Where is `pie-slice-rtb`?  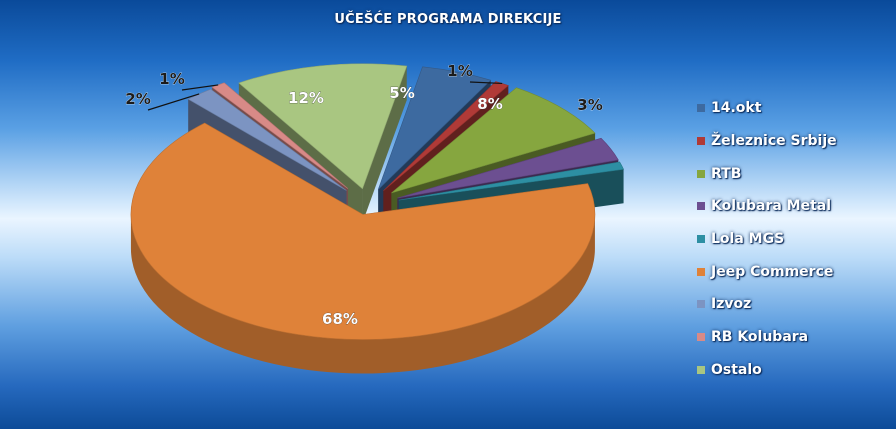 pie-slice-rtb is located at coordinates (493, 140).